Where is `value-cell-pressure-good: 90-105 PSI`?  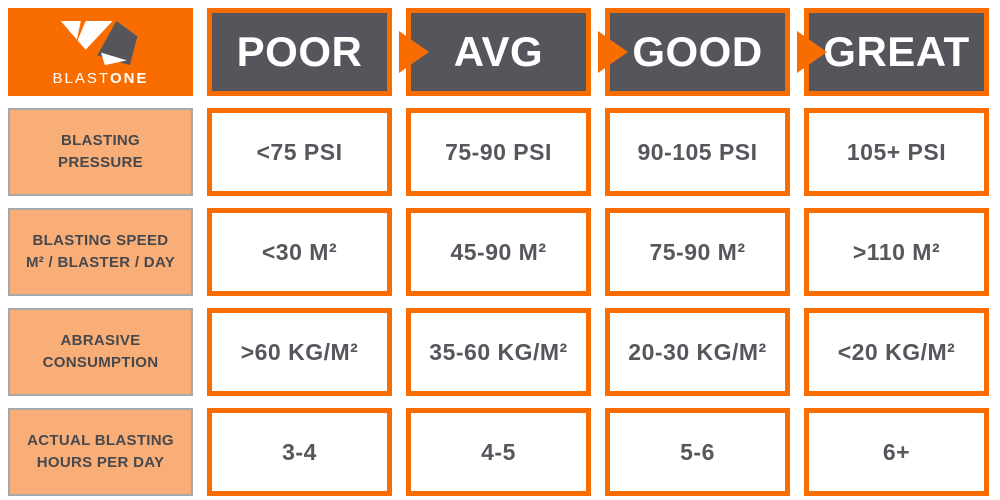
value-cell-pressure-good: 90-105 PSI is located at coordinates (697, 152).